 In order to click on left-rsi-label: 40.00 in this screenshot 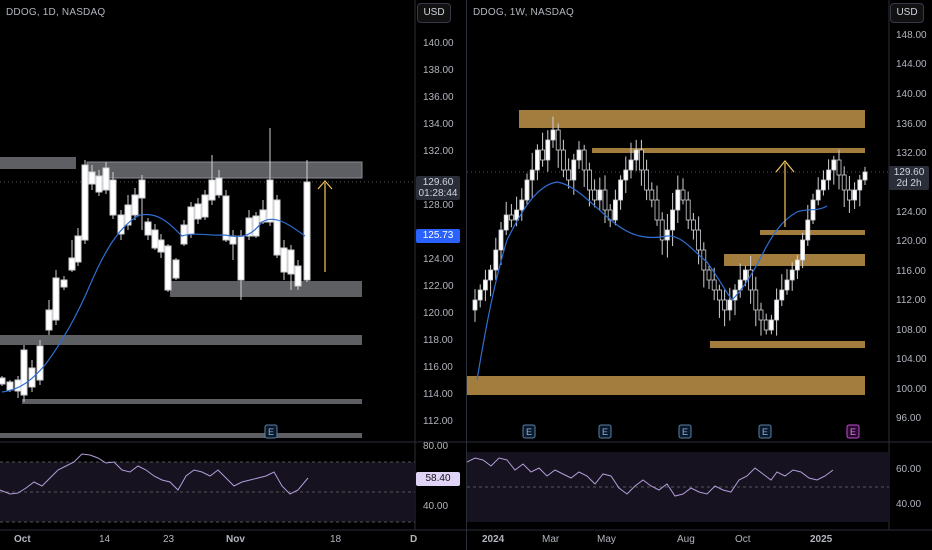, I will do `click(436, 506)`.